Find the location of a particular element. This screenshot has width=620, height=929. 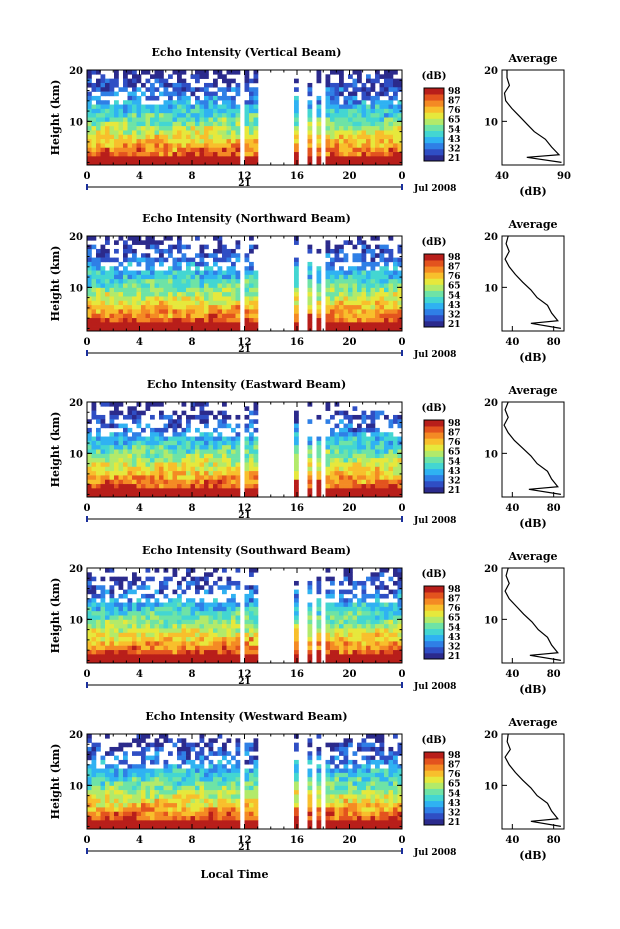

heatmap is located at coordinates (245, 616).